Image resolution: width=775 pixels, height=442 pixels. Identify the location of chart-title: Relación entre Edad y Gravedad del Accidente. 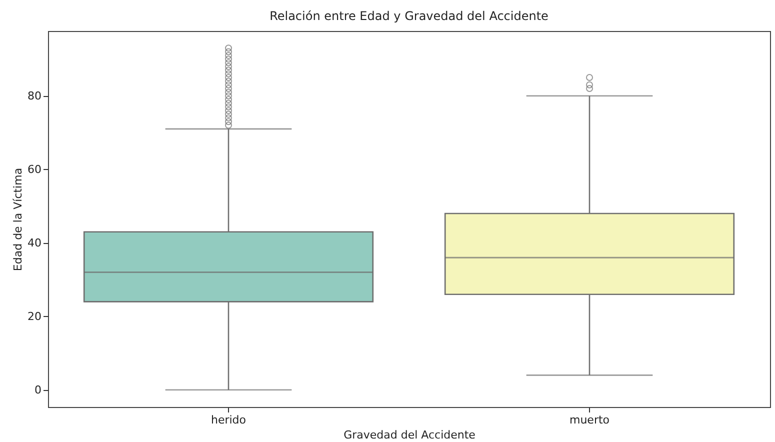
(409, 16).